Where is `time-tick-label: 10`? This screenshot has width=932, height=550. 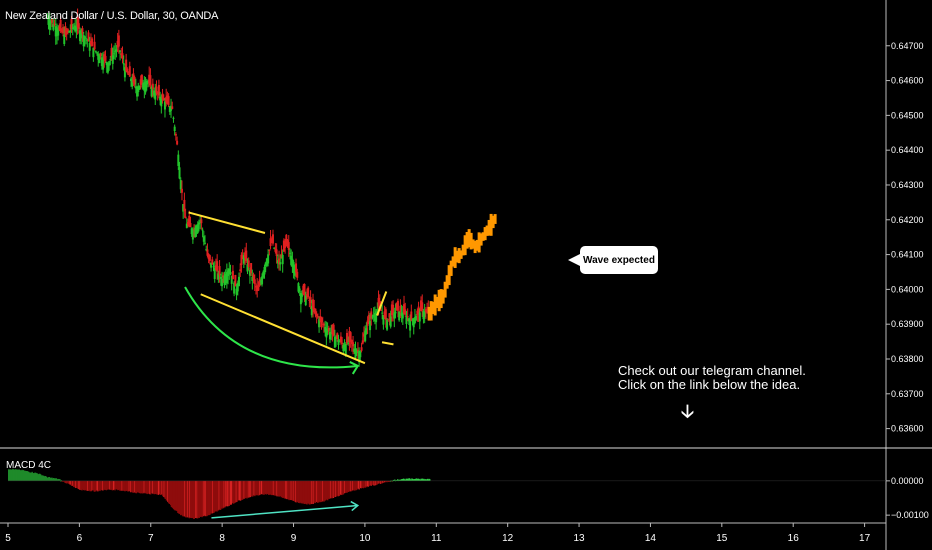 time-tick-label: 10 is located at coordinates (365, 538).